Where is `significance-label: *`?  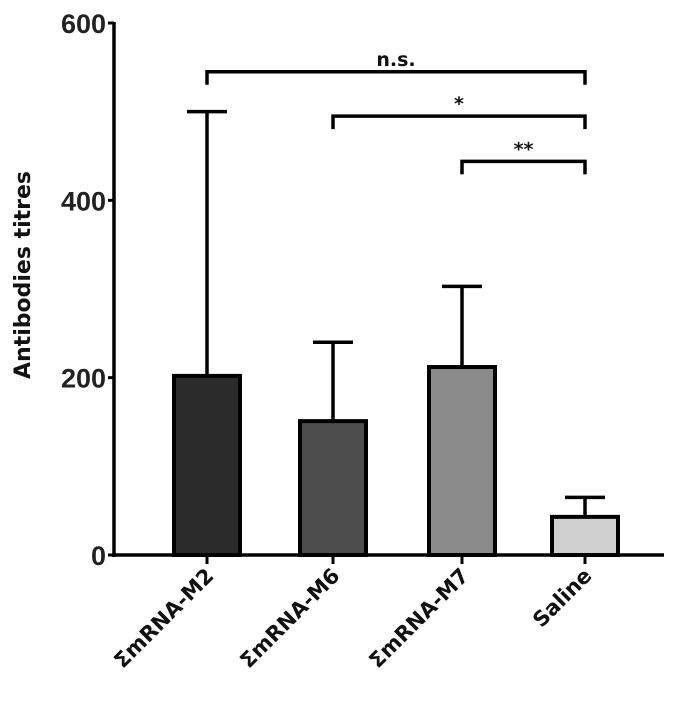
significance-label: * is located at coordinates (459, 104).